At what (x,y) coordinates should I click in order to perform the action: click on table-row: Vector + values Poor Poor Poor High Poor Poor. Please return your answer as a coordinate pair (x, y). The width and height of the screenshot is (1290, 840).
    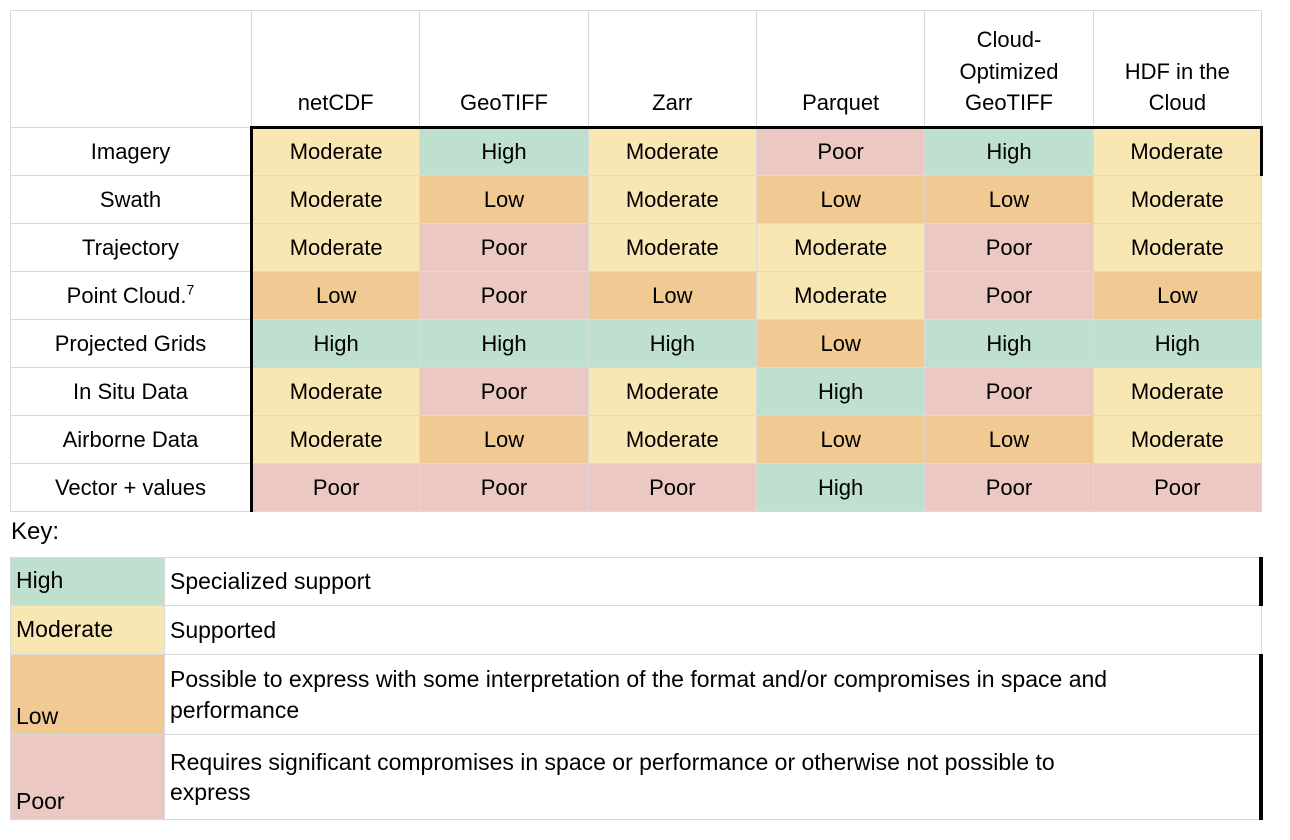
    Looking at the image, I should click on (636, 487).